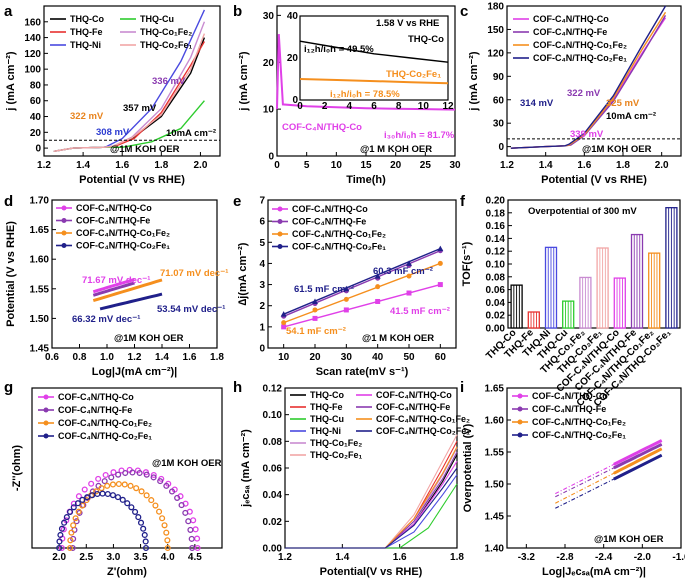  Describe the element at coordinates (11, 274) in the screenshot. I see `y-axis-label: Potential (V vs RHE)` at that location.